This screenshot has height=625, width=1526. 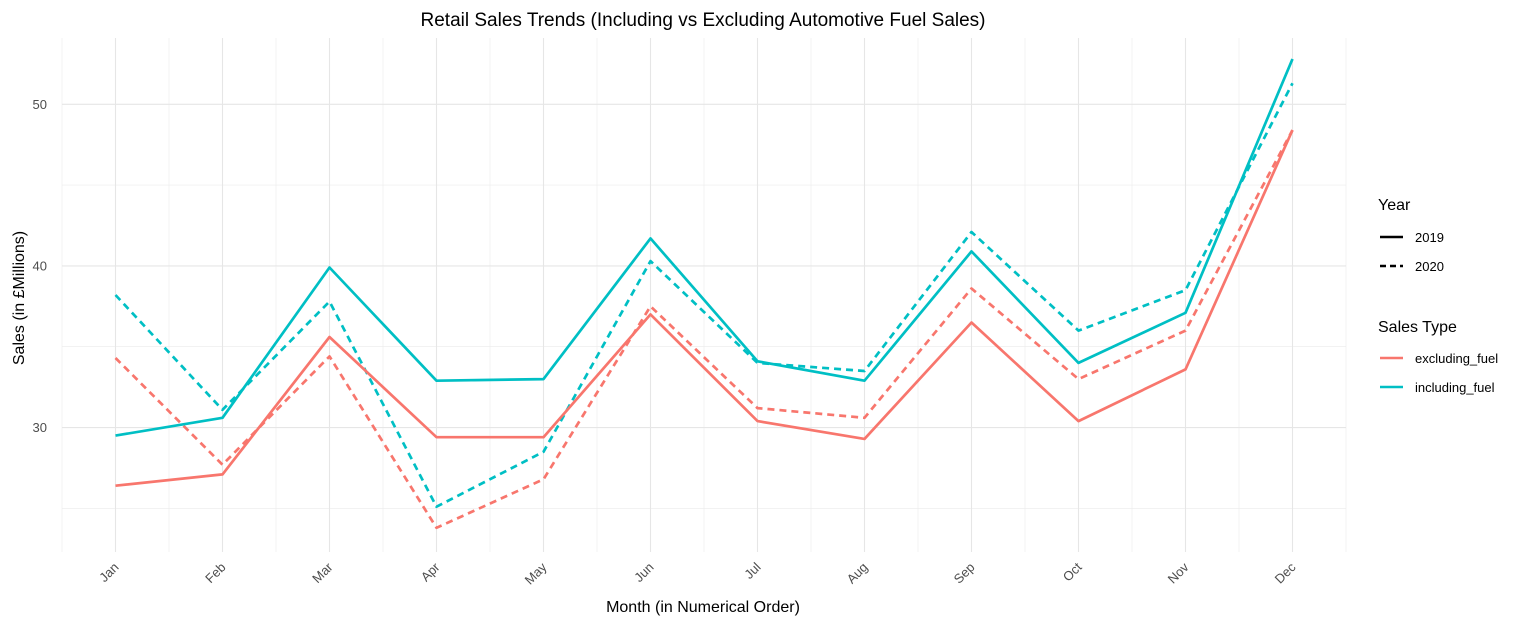 I want to click on x-tick-label: Dec, so click(x=1285, y=572).